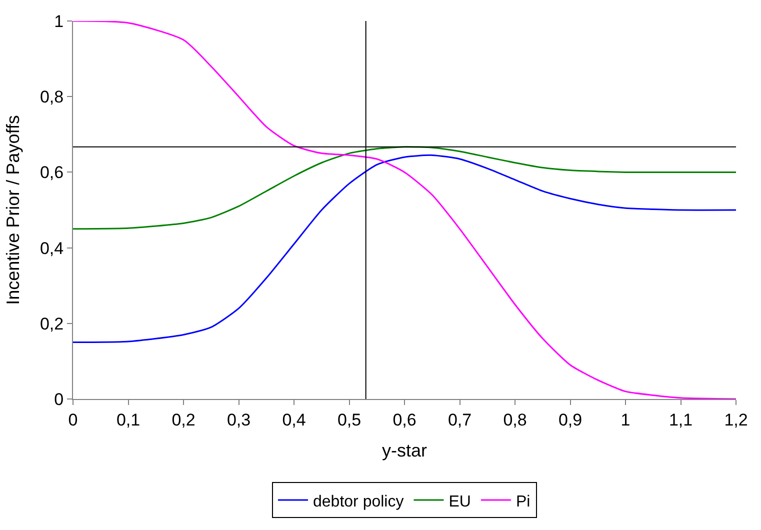 The image size is (761, 530). I want to click on x-tick-label: 0,5, so click(349, 420).